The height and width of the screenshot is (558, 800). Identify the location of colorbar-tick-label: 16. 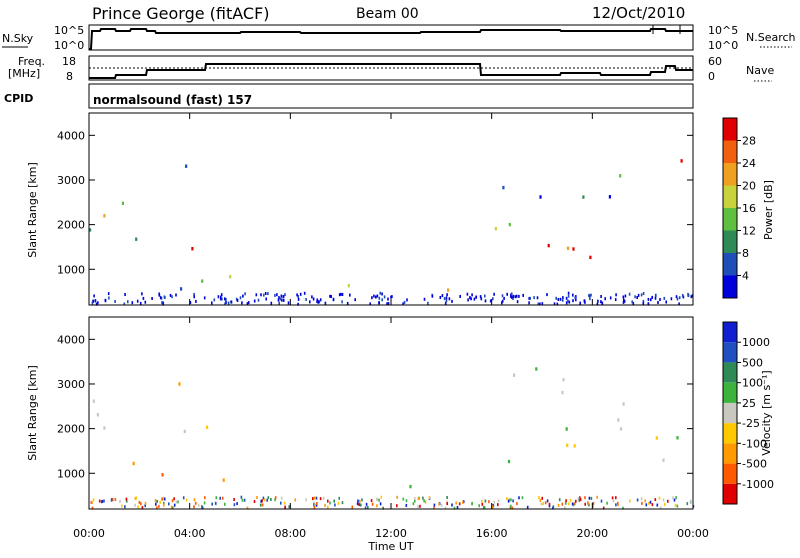
(749, 208).